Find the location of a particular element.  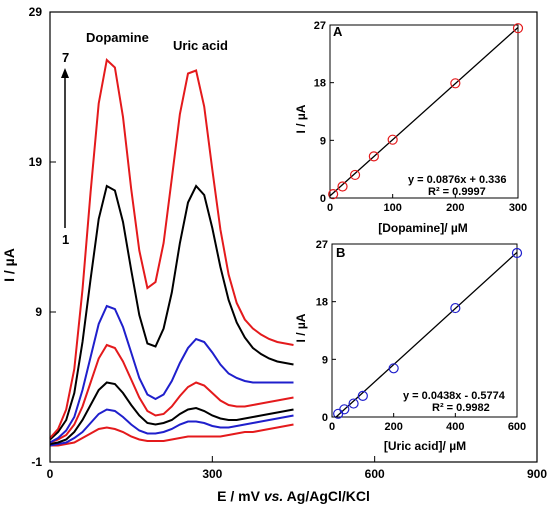

main-y-tick-label: 9 is located at coordinates (38, 312).